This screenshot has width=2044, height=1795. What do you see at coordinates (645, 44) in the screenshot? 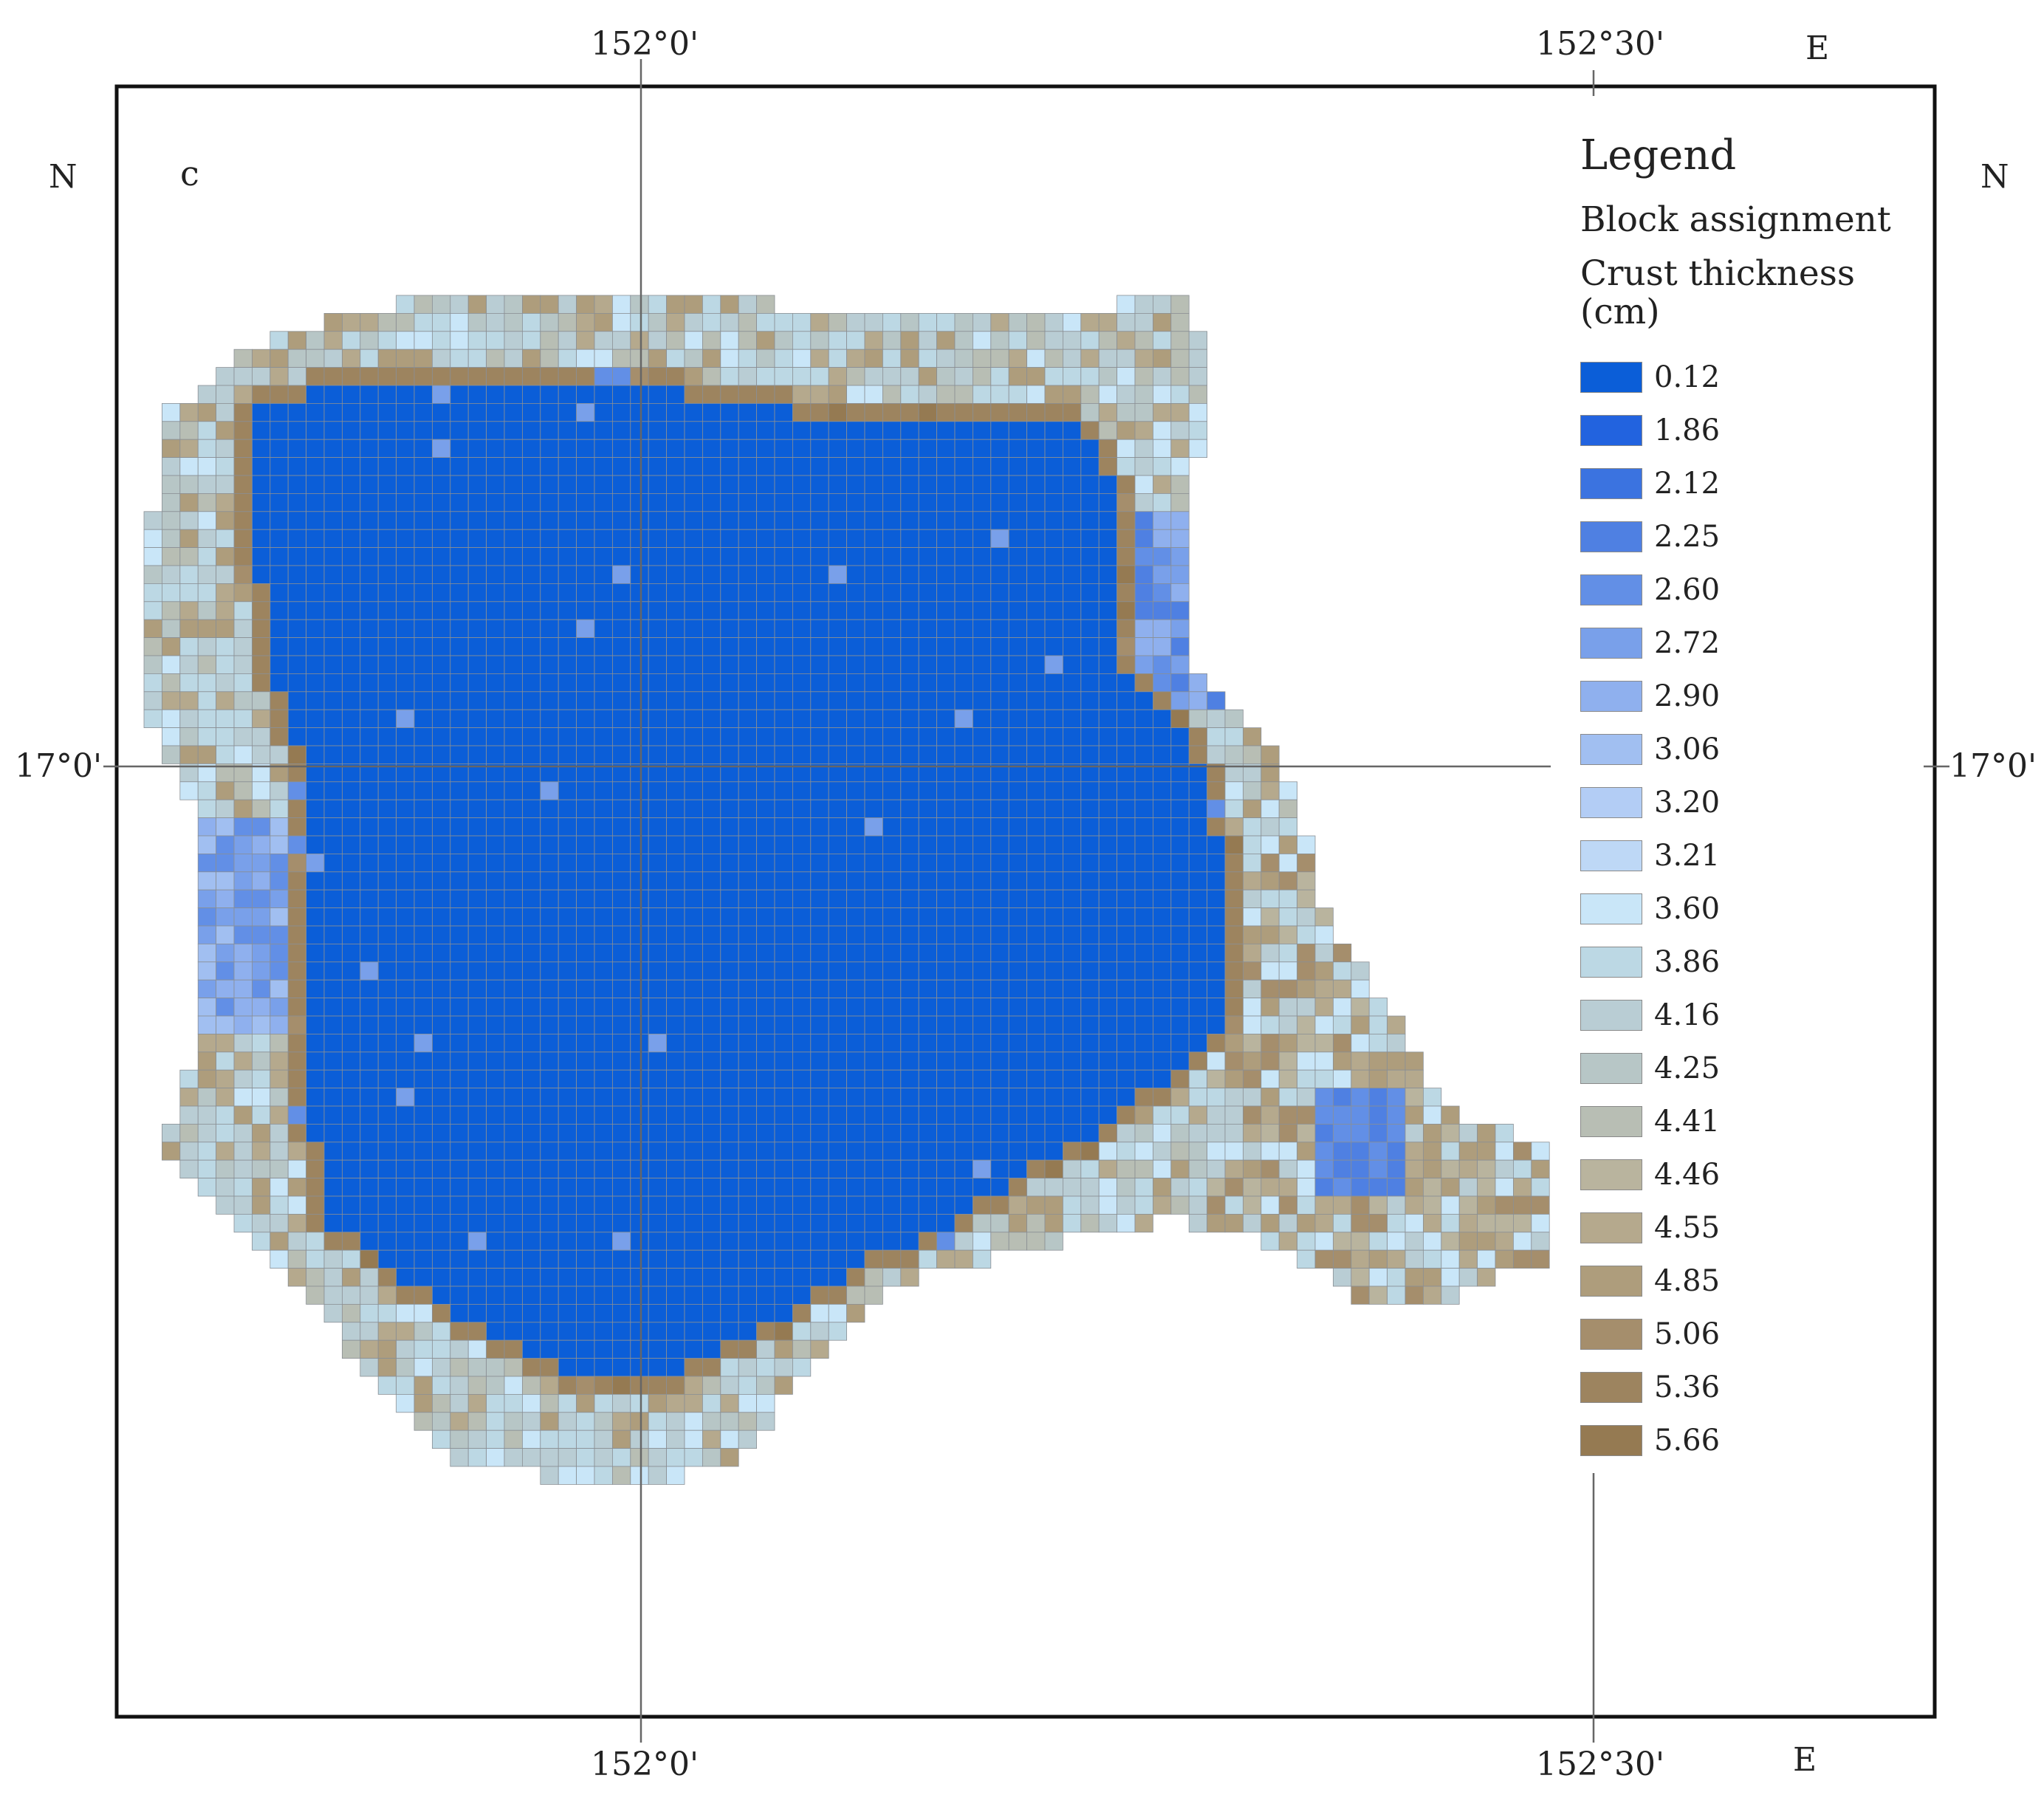
I see `lon-label-top-left: 152°0'` at bounding box center [645, 44].